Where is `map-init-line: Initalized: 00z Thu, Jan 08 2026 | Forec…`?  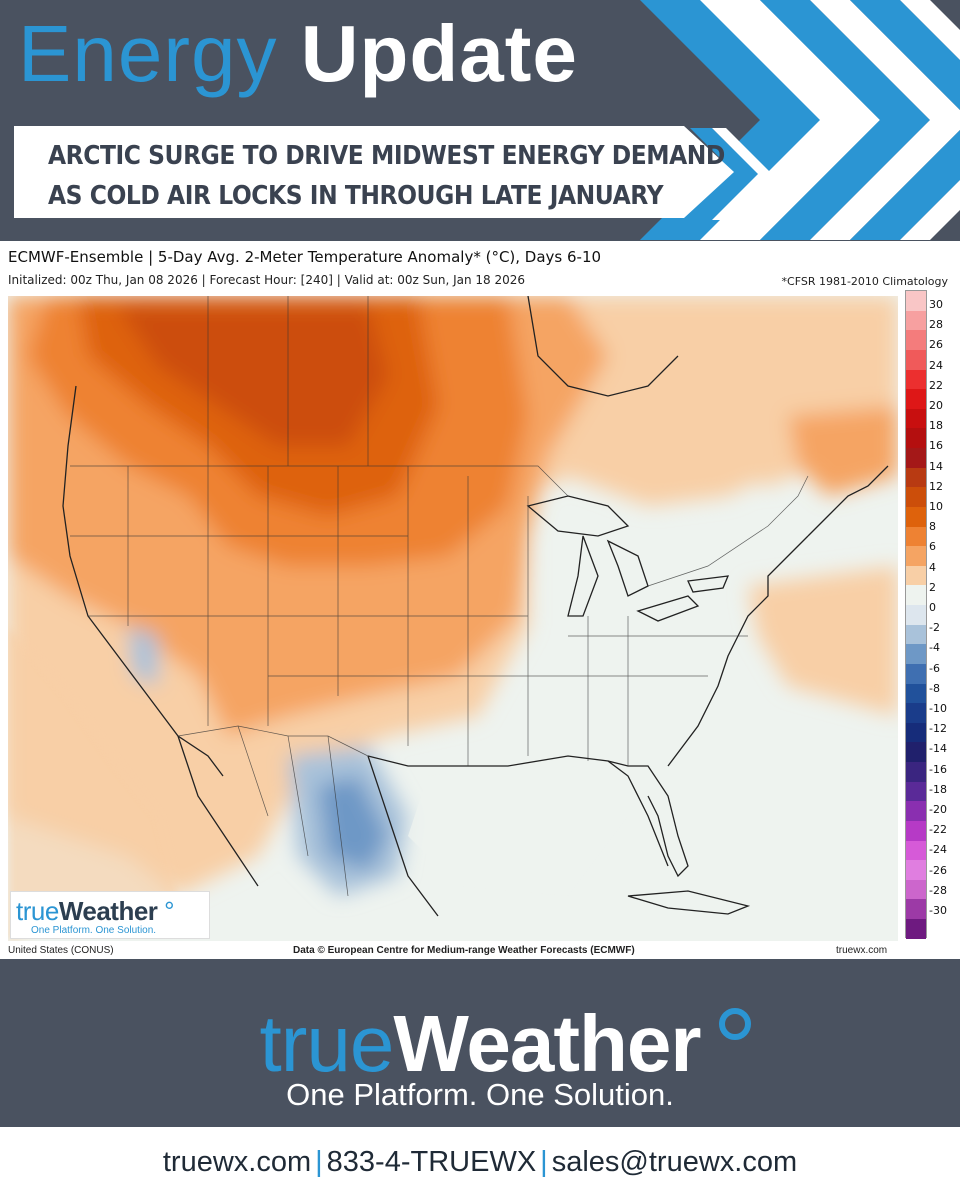
map-init-line: Initalized: 00z Thu, Jan 08 2026 | Forec… is located at coordinates (267, 280).